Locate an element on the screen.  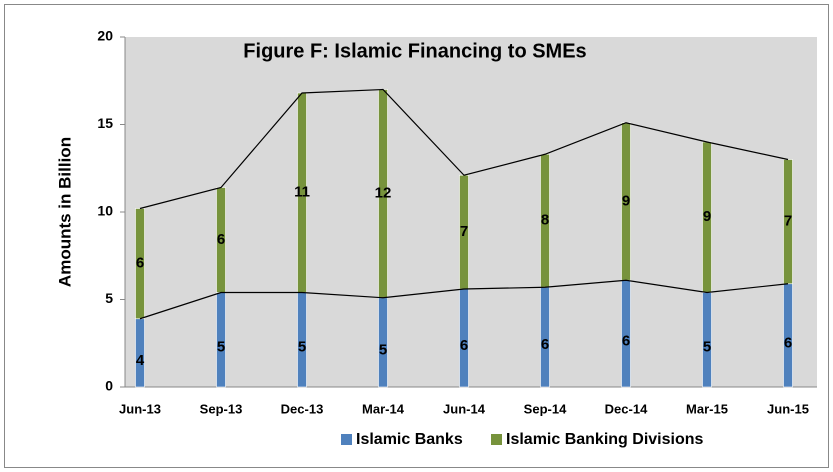
legend-label: Islamic Banks is located at coordinates (409, 439).